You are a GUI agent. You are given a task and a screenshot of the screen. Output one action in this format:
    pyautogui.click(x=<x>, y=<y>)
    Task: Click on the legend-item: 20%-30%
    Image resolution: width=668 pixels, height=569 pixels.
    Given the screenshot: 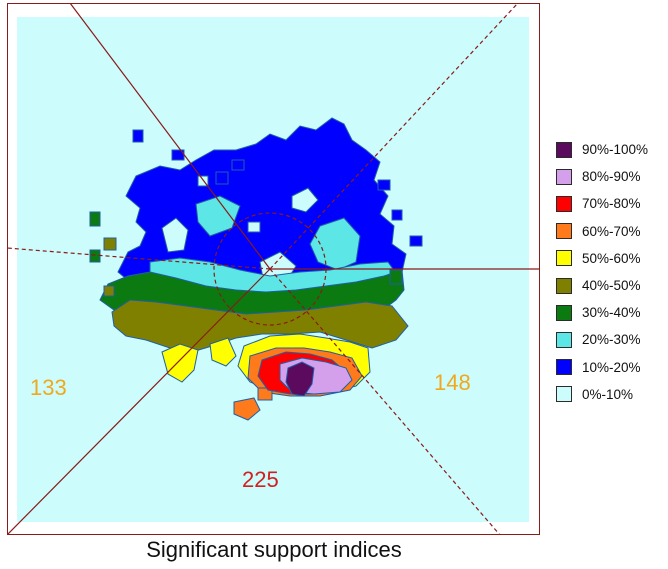 What is the action you would take?
    pyautogui.click(x=602, y=339)
    